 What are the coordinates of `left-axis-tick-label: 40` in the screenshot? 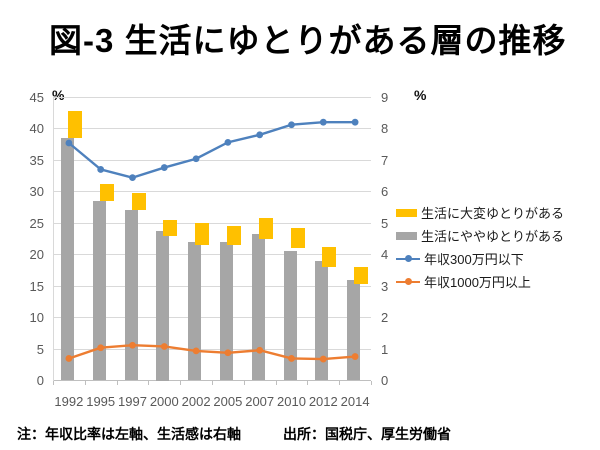 It's located at (36, 128).